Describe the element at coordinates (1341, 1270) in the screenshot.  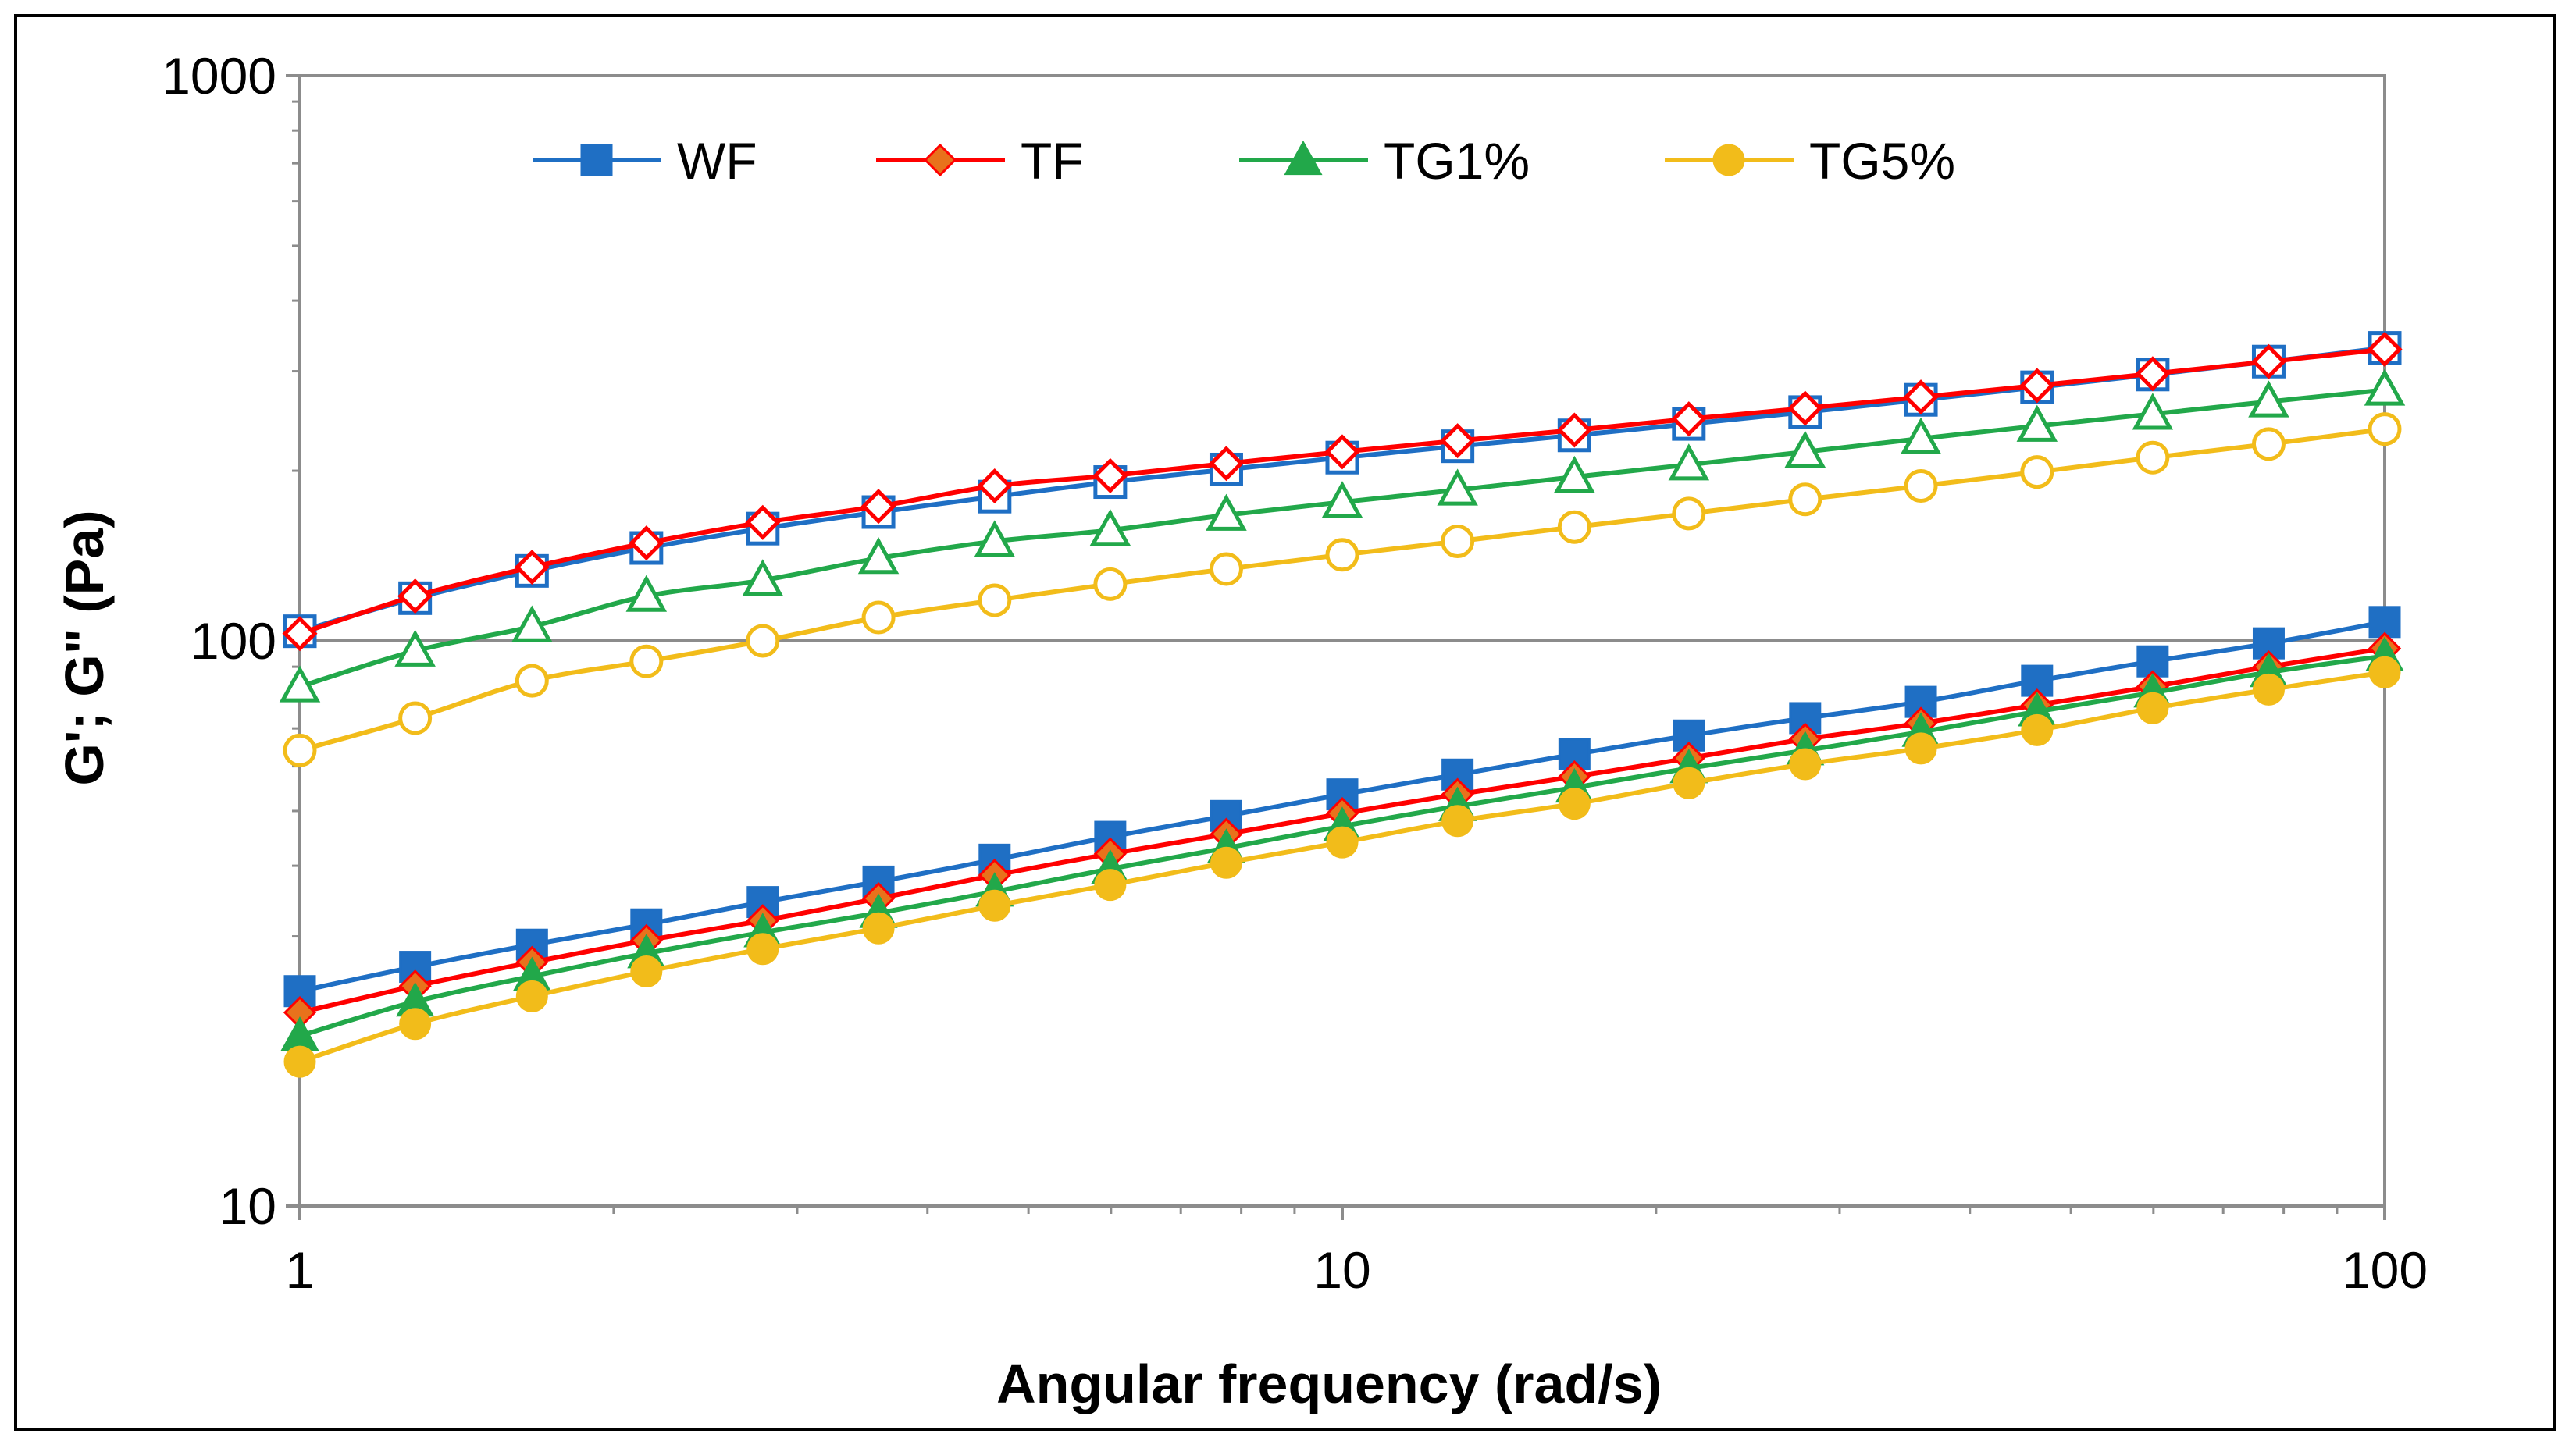
I see `x-tick-label: 10` at that location.